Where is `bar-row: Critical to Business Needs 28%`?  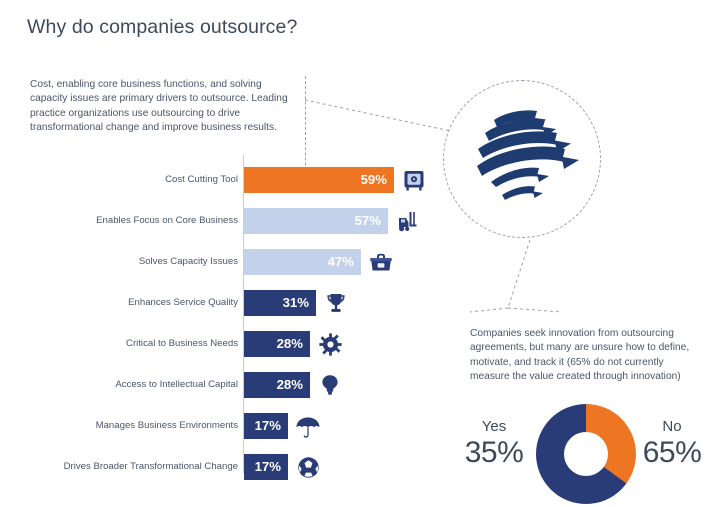 bar-row: Critical to Business Needs 28% is located at coordinates (224, 344).